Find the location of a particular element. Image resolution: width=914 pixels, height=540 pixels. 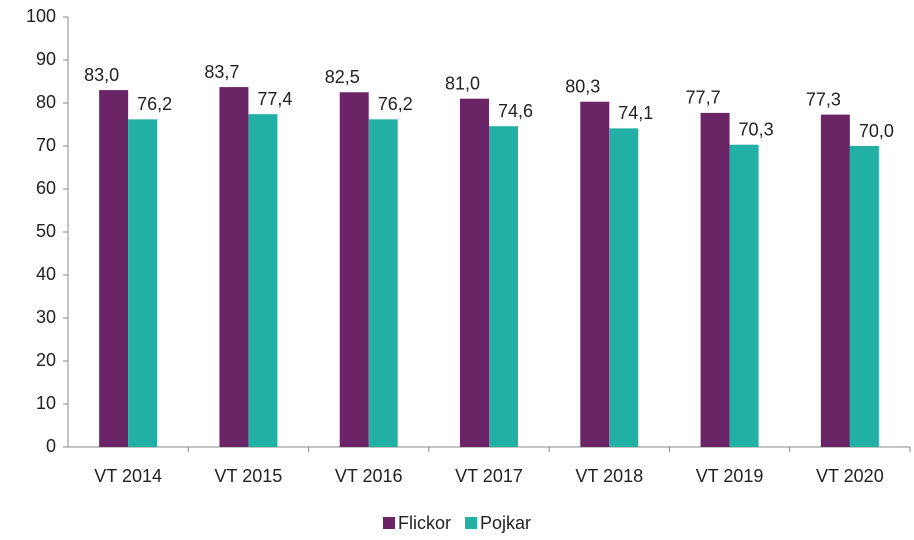

y-tick-label: 90 is located at coordinates (46, 59).